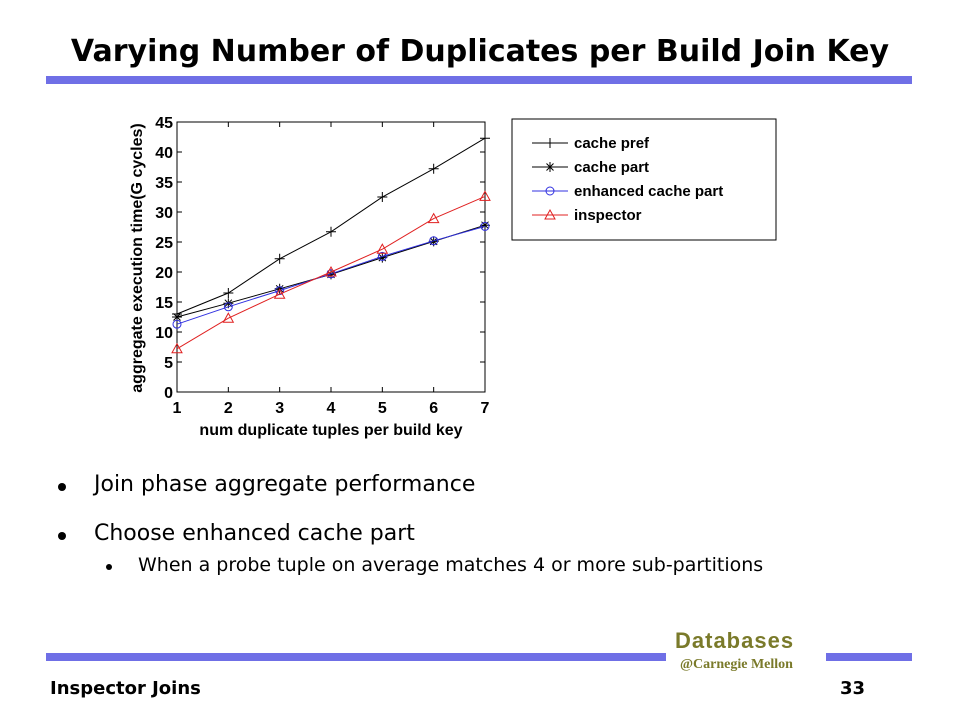 This screenshot has width=960, height=720. I want to click on x-tick-label: 4, so click(331, 408).